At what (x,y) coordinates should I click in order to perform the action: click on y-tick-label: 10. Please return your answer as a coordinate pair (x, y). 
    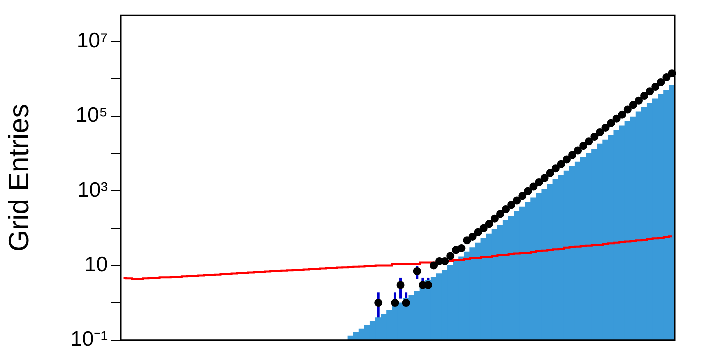
    Looking at the image, I should click on (96, 265).